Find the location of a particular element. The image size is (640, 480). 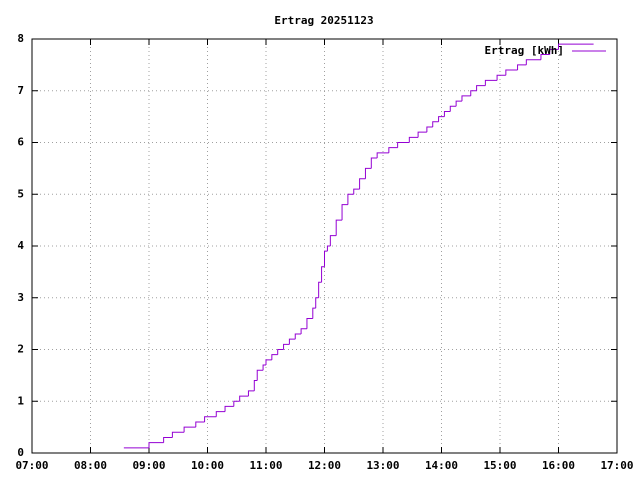

y-tick-label: 5 is located at coordinates (20, 193).